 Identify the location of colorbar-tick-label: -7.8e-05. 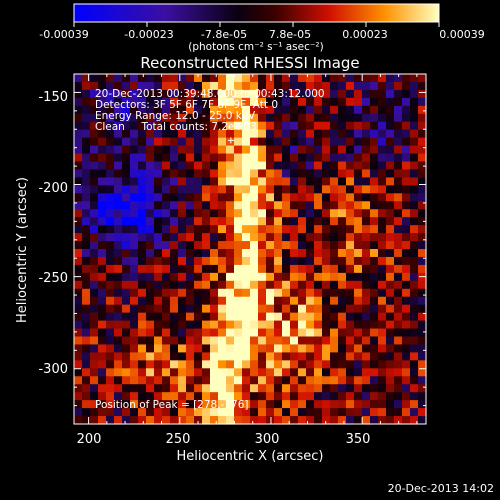
(224, 34).